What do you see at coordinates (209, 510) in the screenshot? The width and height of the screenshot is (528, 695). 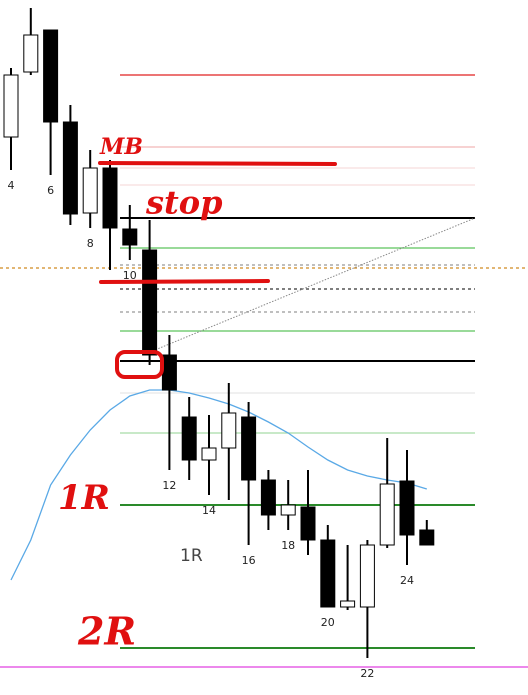 I see `x-tick-label: 14` at bounding box center [209, 510].